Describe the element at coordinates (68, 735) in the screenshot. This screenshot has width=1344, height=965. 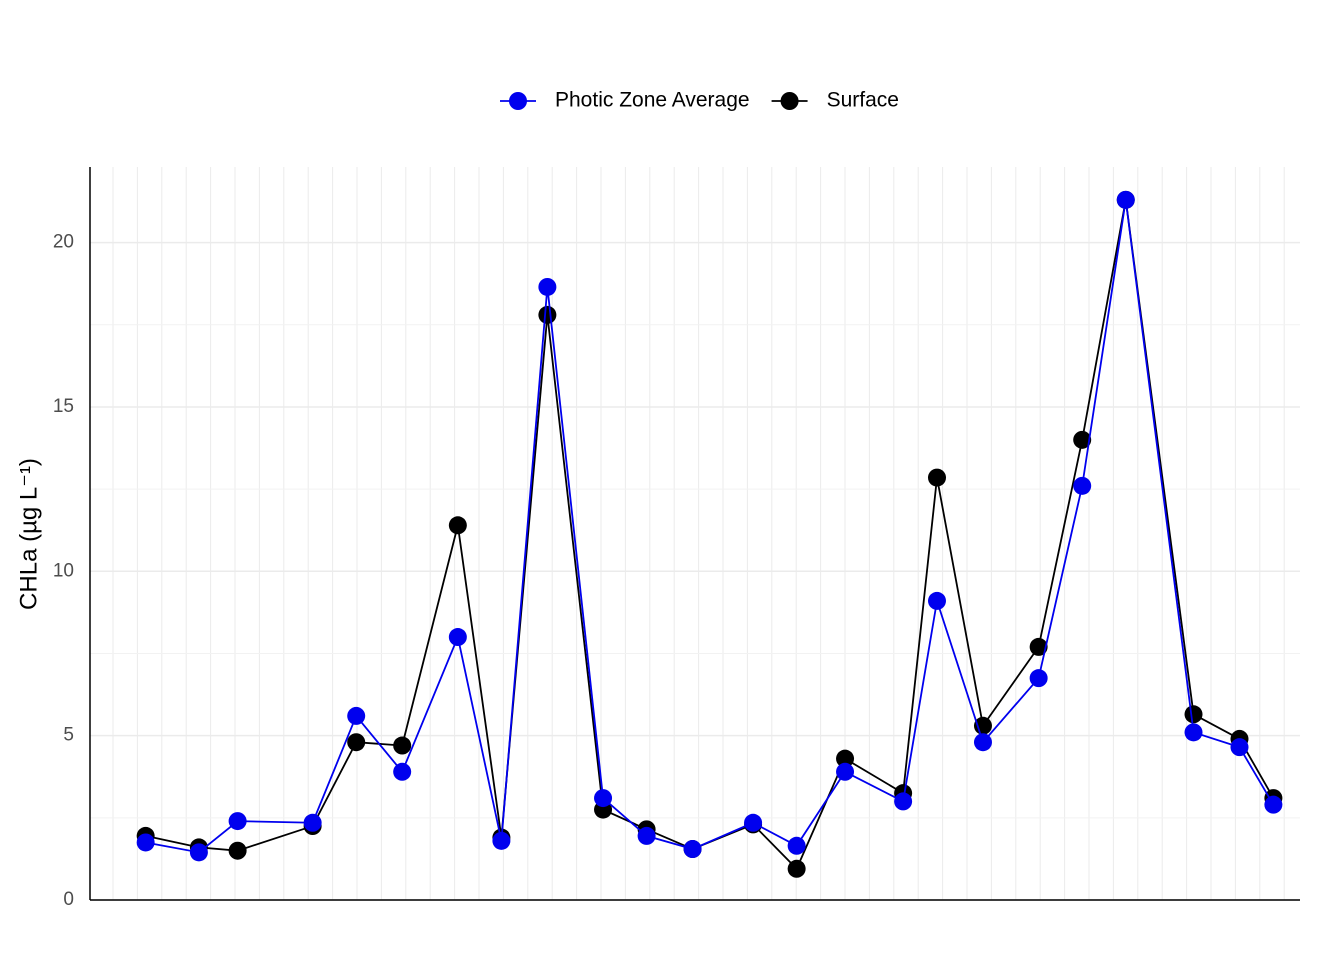
I see `y-tick-label: 5` at that location.